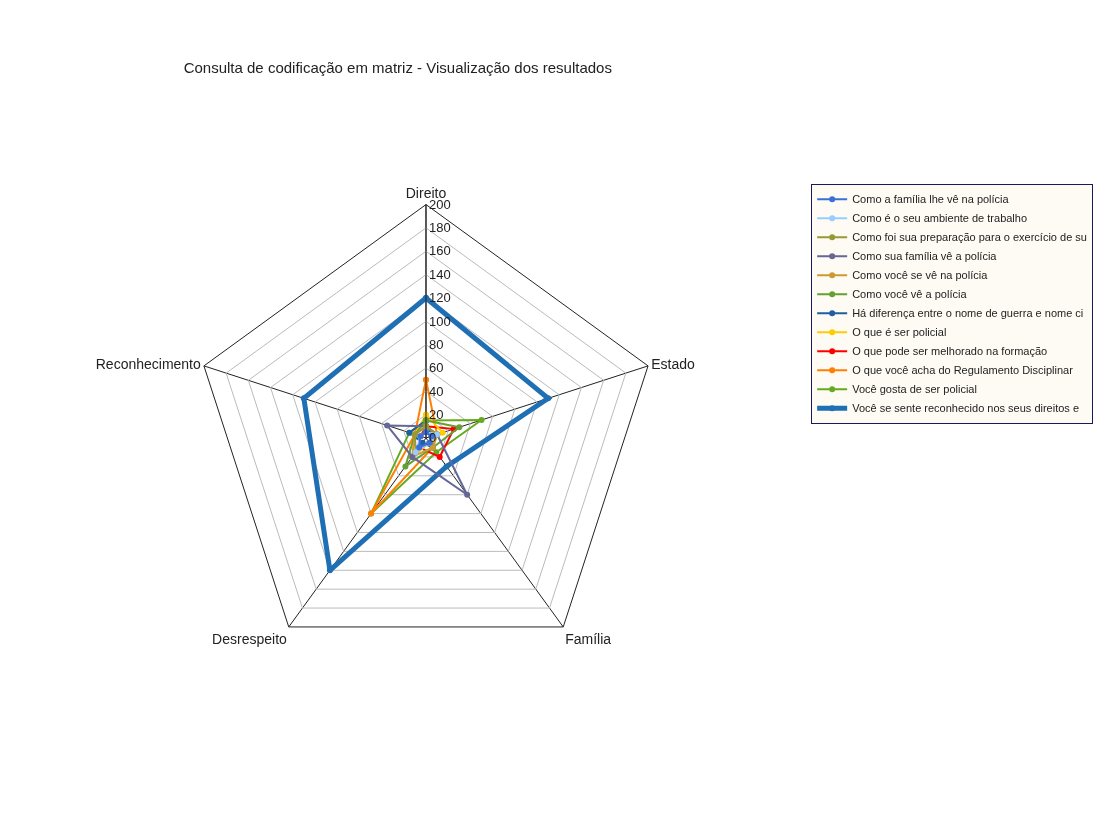 The image size is (1105, 837). Describe the element at coordinates (899, 332) in the screenshot. I see `legend-label: O que é ser policial` at that location.